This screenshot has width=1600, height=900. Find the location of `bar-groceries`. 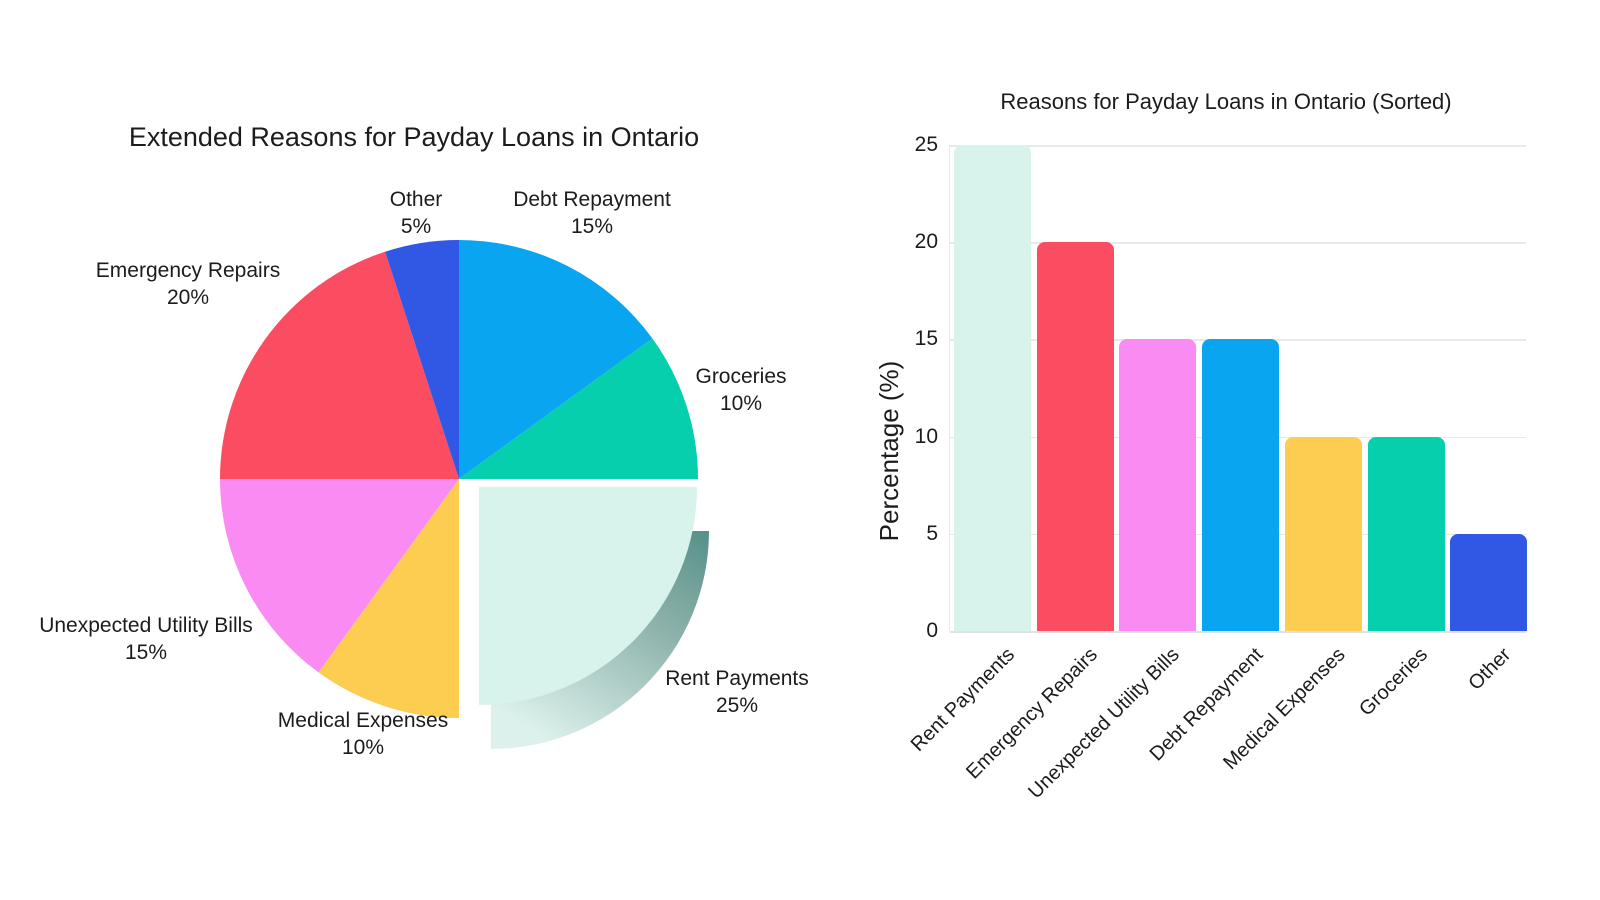

bar-groceries is located at coordinates (1406, 533).